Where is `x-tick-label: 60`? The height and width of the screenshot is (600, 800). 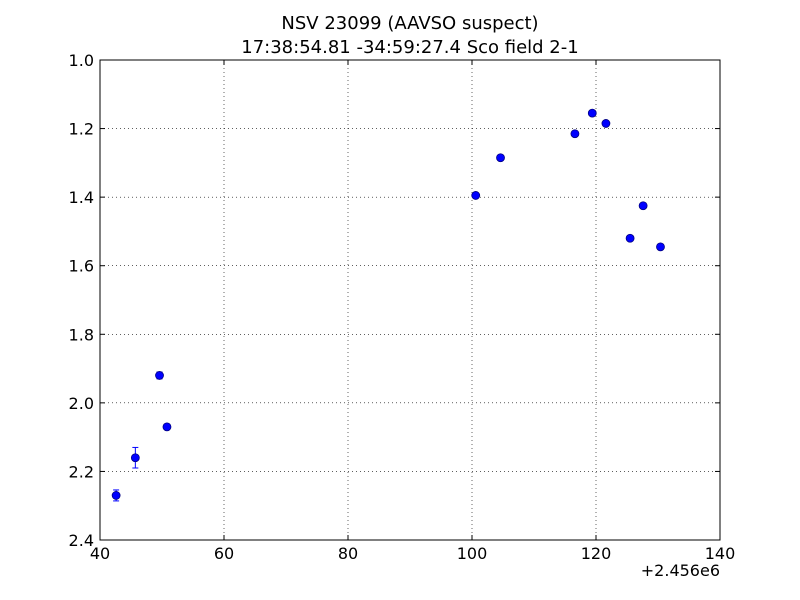
x-tick-label: 60 is located at coordinates (224, 553).